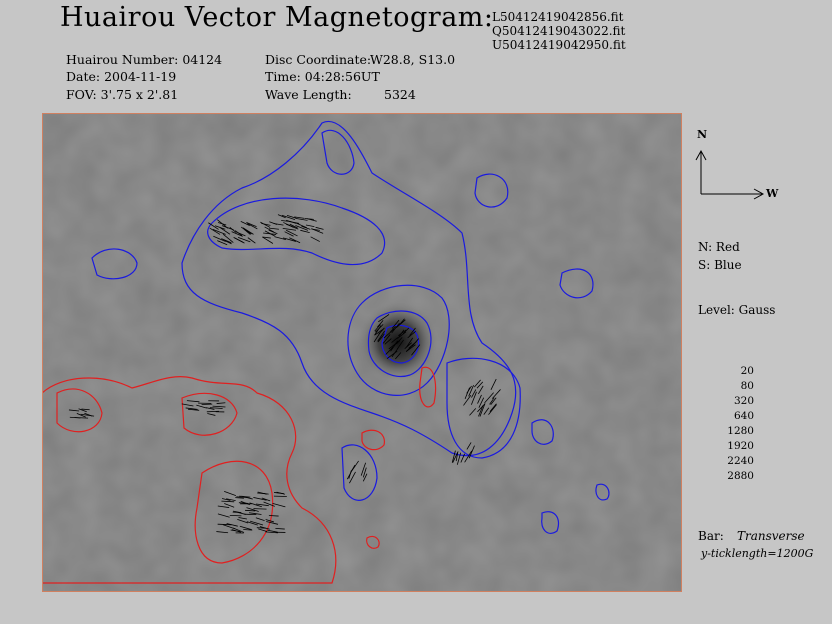 Image resolution: width=832 pixels, height=624 pixels. Describe the element at coordinates (413, 59) in the screenshot. I see `disc-coordinate-value: W28.8, S13.0` at that location.